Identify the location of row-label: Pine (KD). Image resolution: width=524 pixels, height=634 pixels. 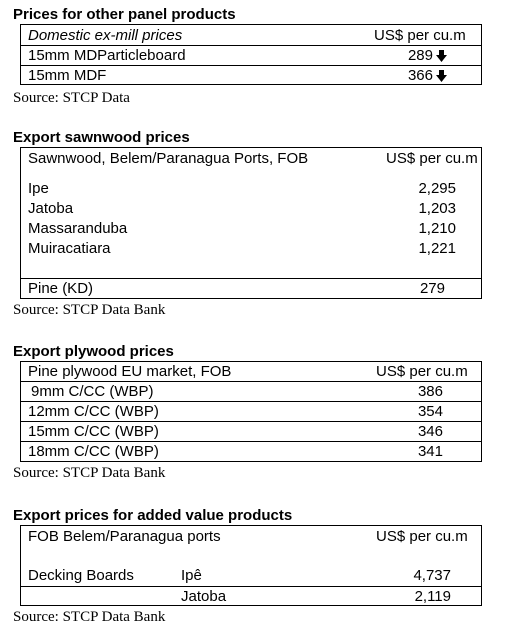
(61, 288).